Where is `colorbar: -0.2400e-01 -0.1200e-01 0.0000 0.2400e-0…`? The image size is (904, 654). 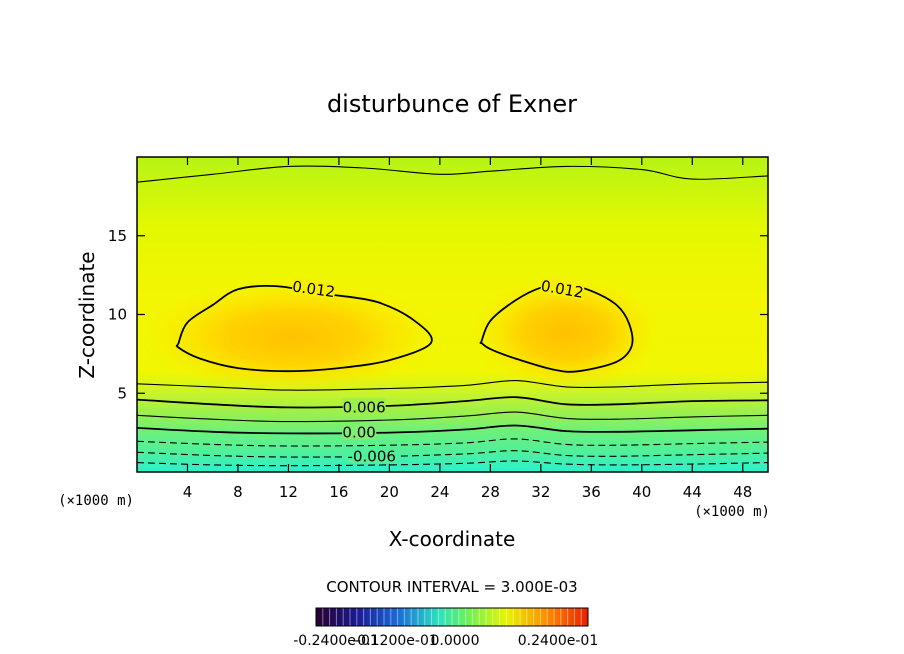 colorbar: -0.2400e-01 -0.1200e-01 0.0000 0.2400e-0… is located at coordinates (445, 628).